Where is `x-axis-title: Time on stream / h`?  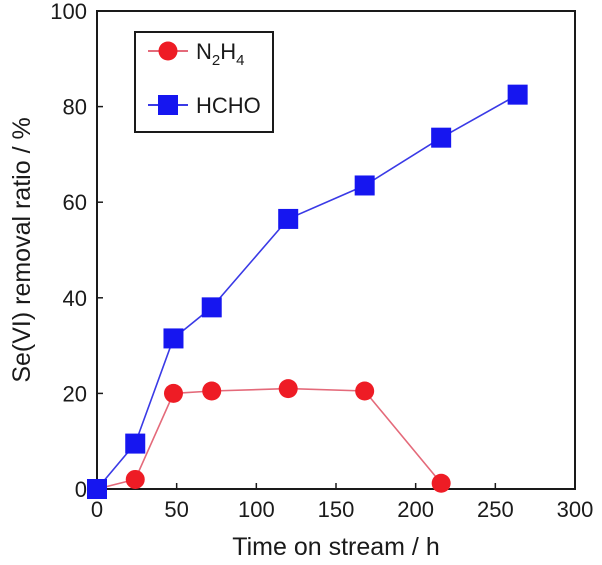
x-axis-title: Time on stream / h is located at coordinates (335, 547).